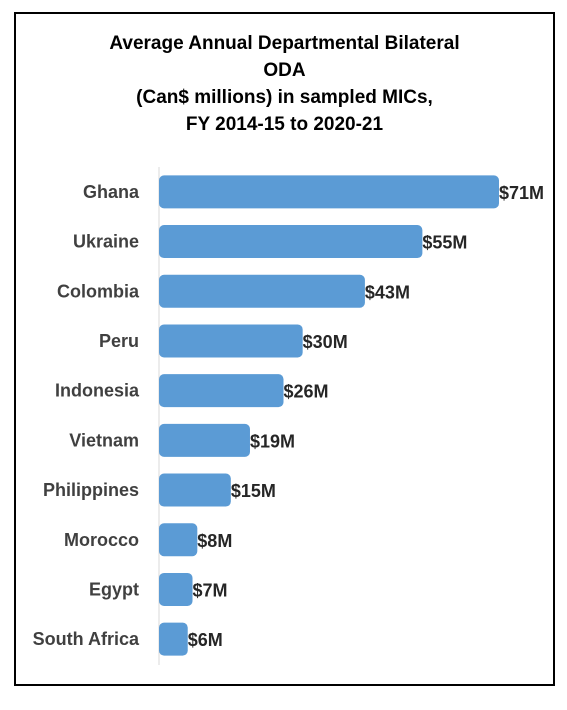  I want to click on category-label: Peru, so click(119, 341).